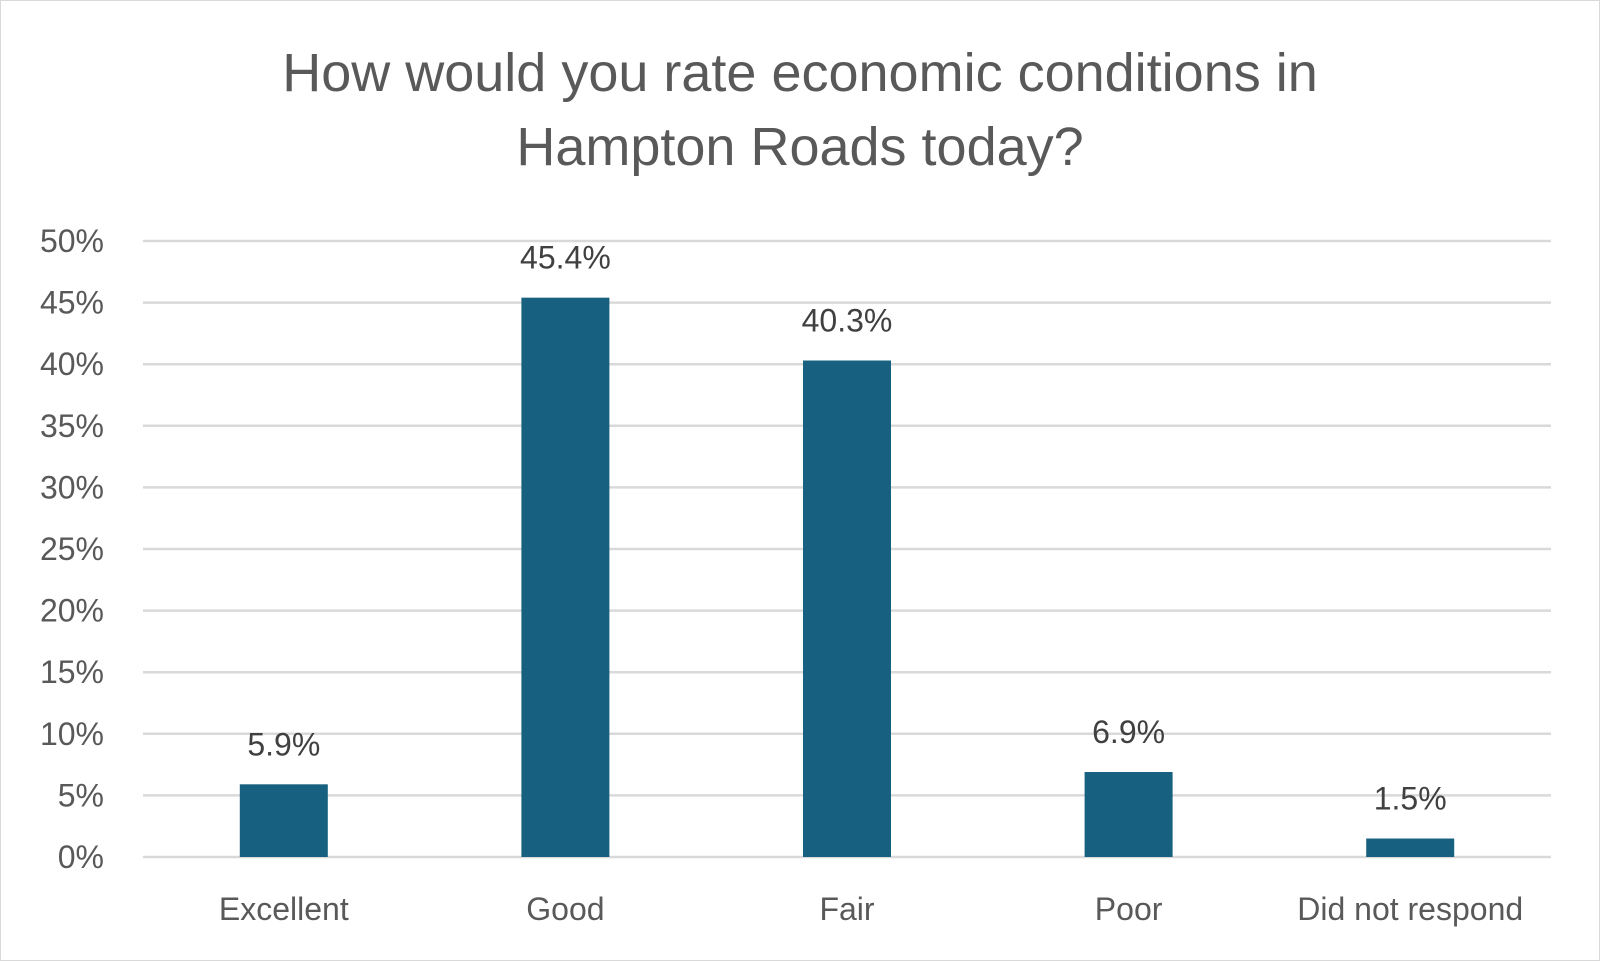 The width and height of the screenshot is (1600, 961). I want to click on y-tick-label: 5%, so click(81, 795).